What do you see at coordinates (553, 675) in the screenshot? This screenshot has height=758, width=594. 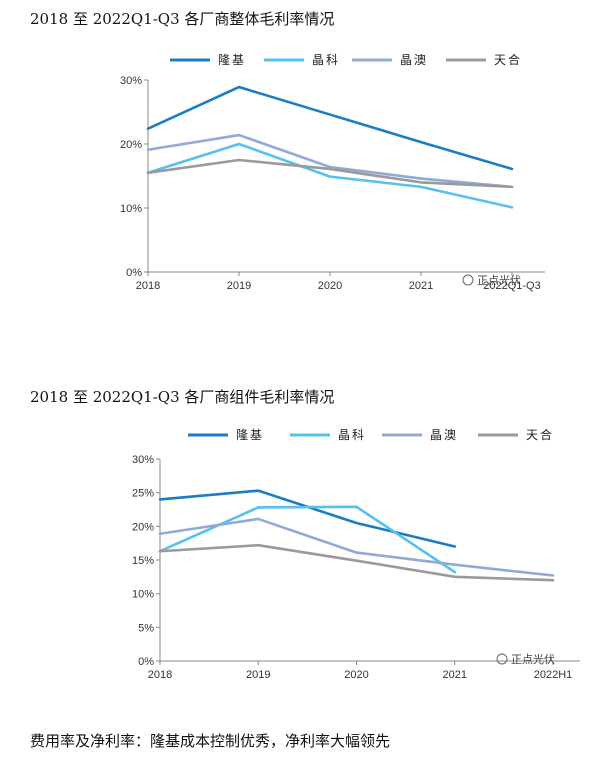 I see `x-tick-label: 2022H1` at bounding box center [553, 675].